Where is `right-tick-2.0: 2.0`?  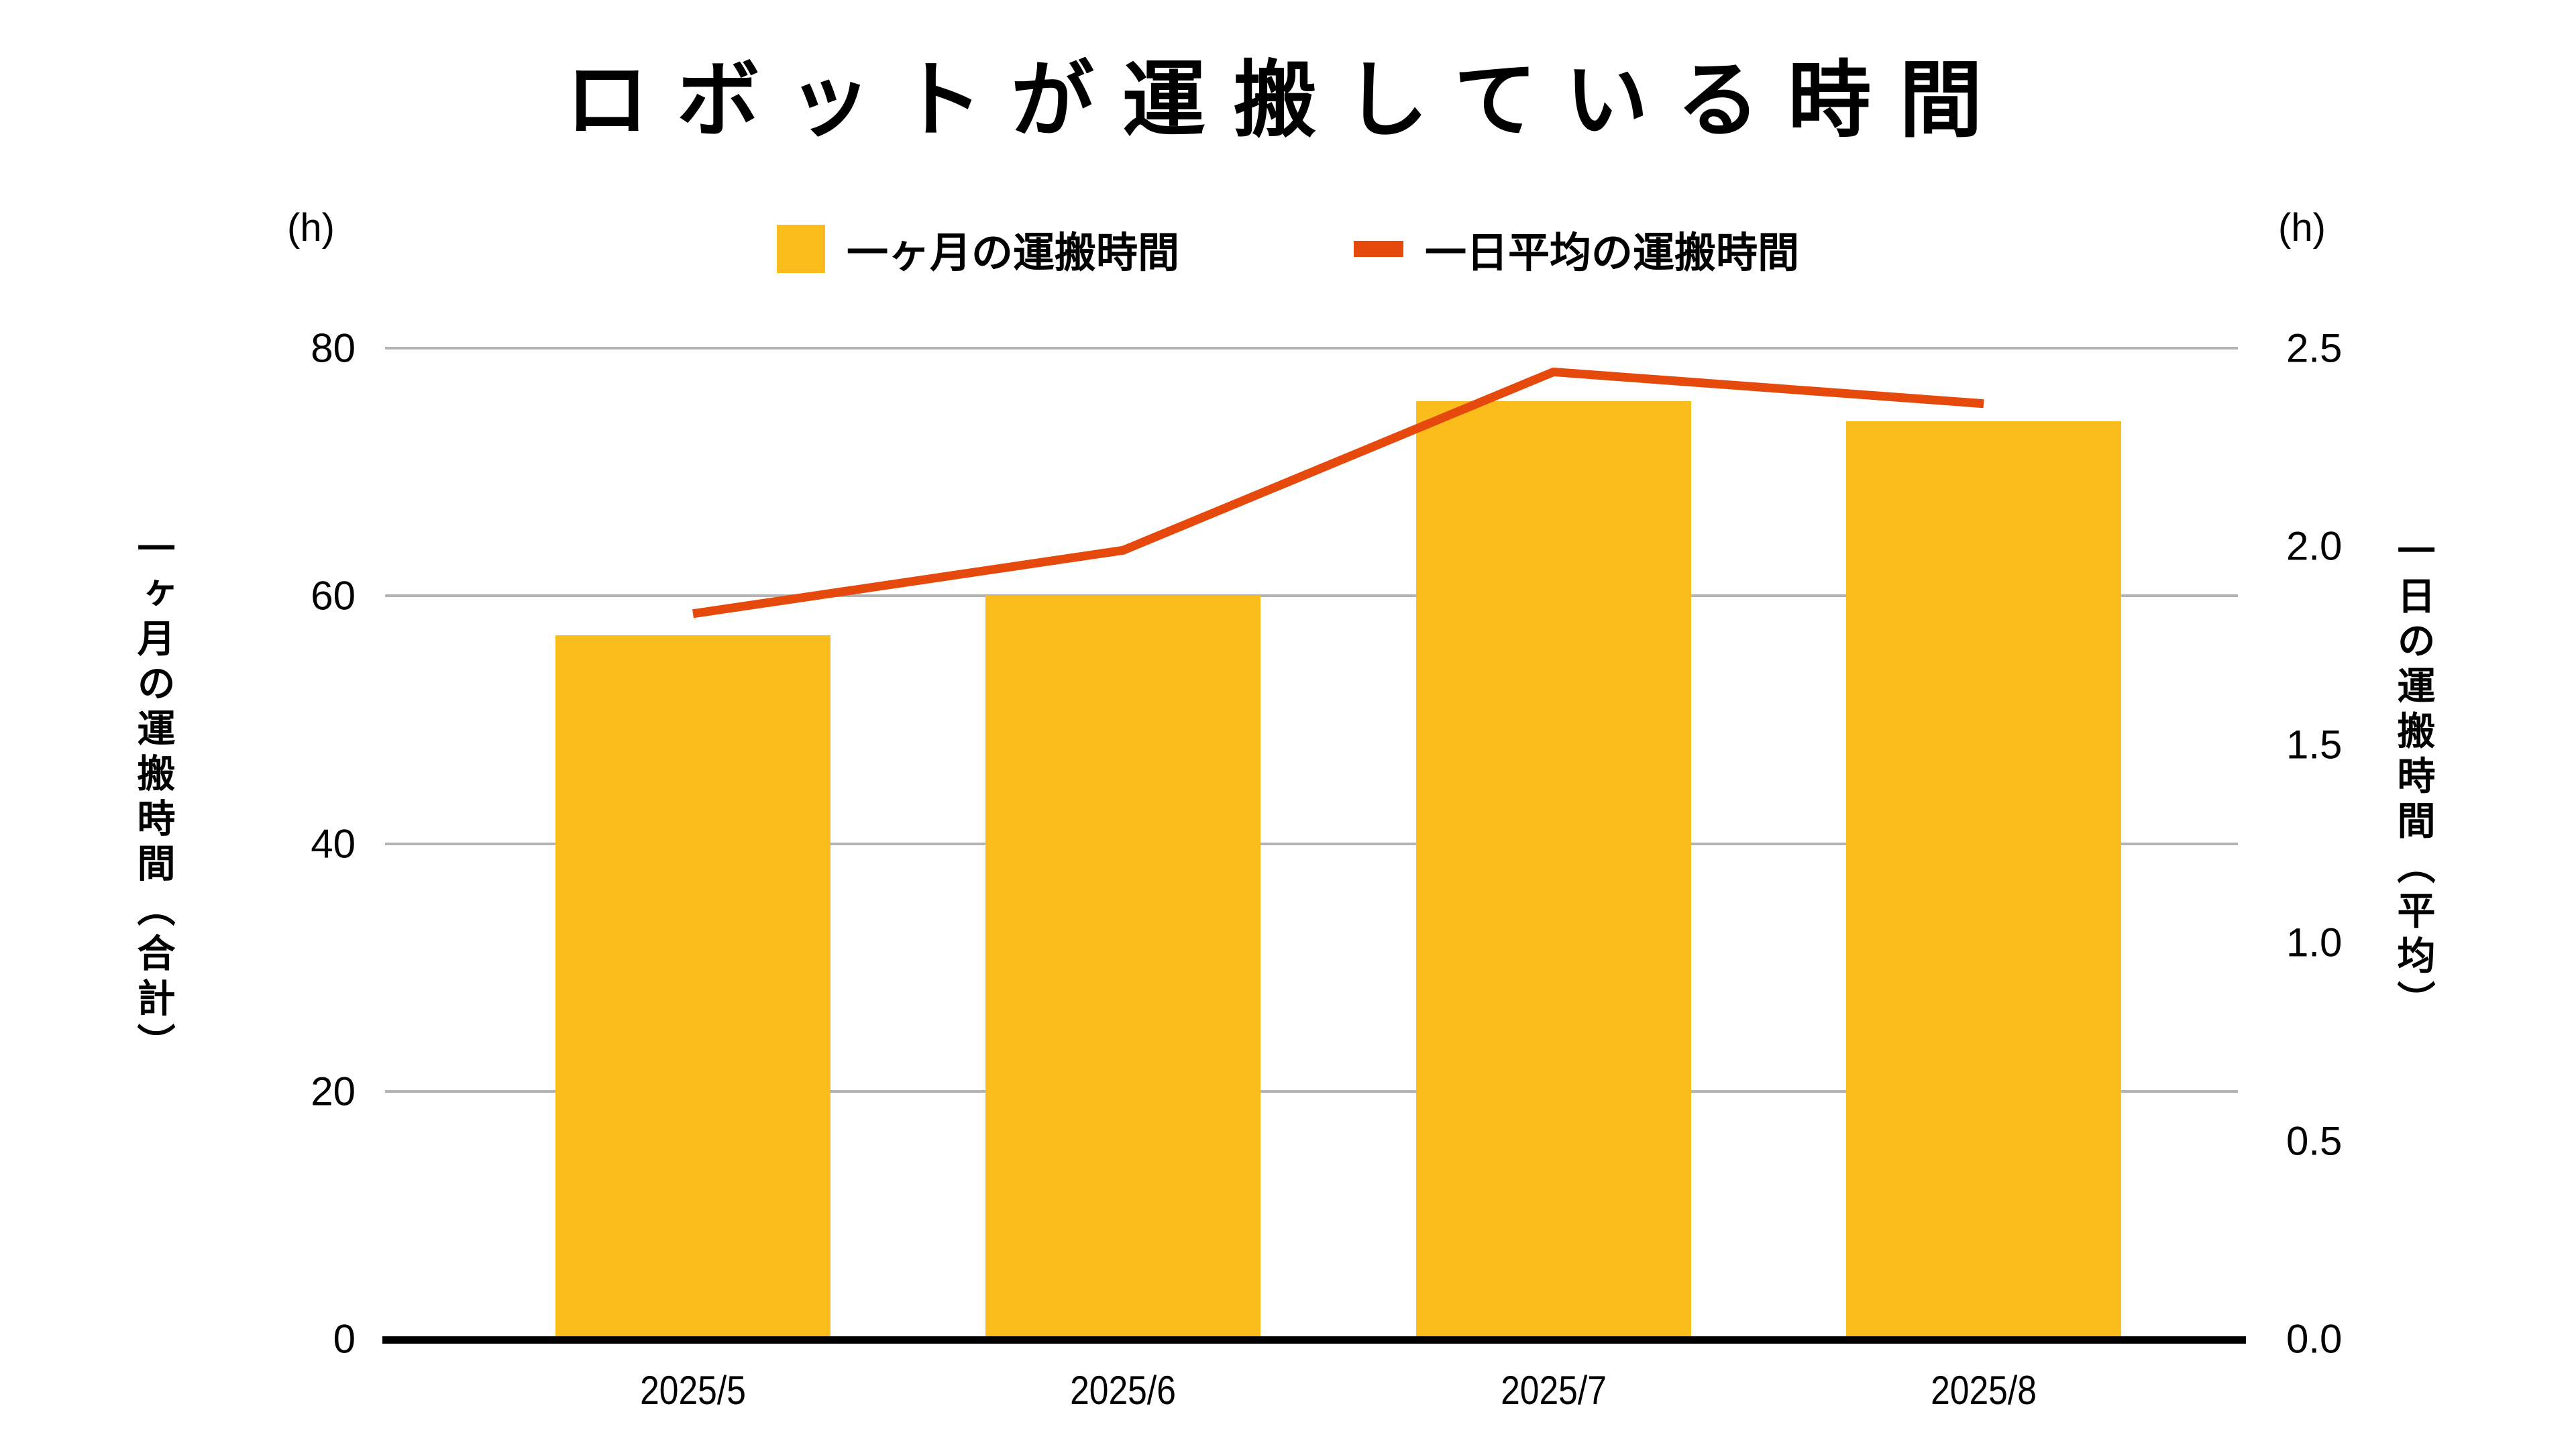
right-tick-2.0: 2.0 is located at coordinates (2314, 546).